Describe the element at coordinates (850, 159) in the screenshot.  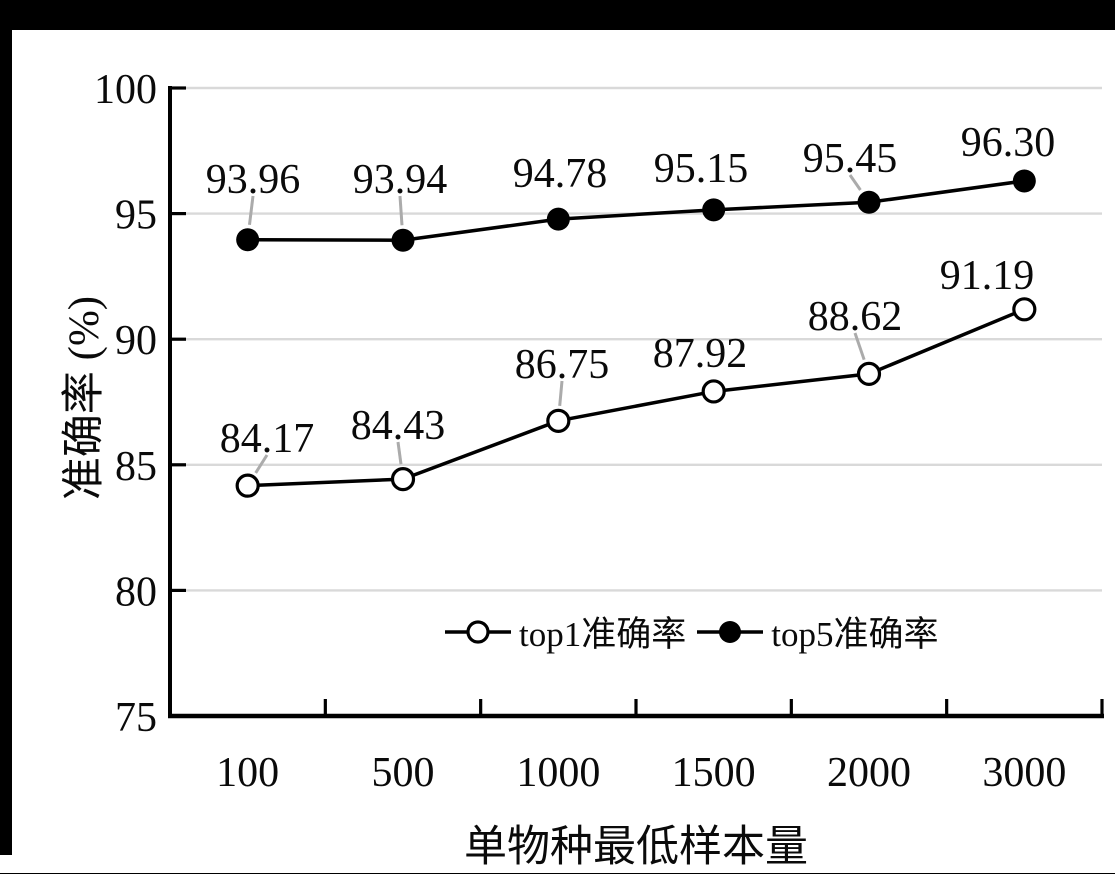
I see `data-label-top5准确率-2000: 95.45` at that location.